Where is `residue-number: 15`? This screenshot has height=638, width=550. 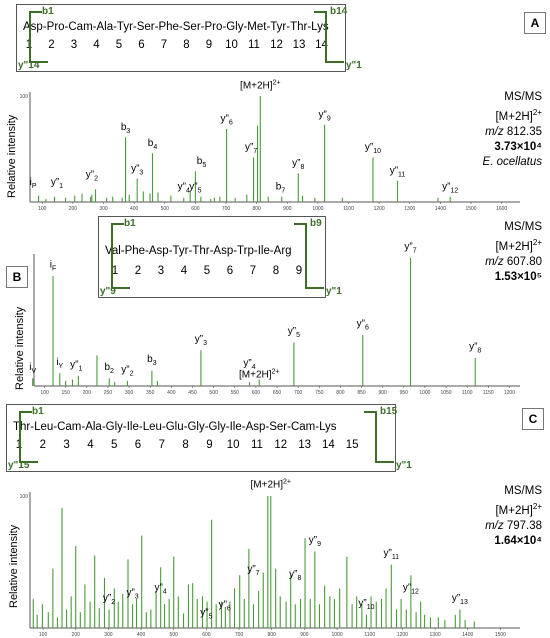 residue-number: 15 is located at coordinates (352, 445).